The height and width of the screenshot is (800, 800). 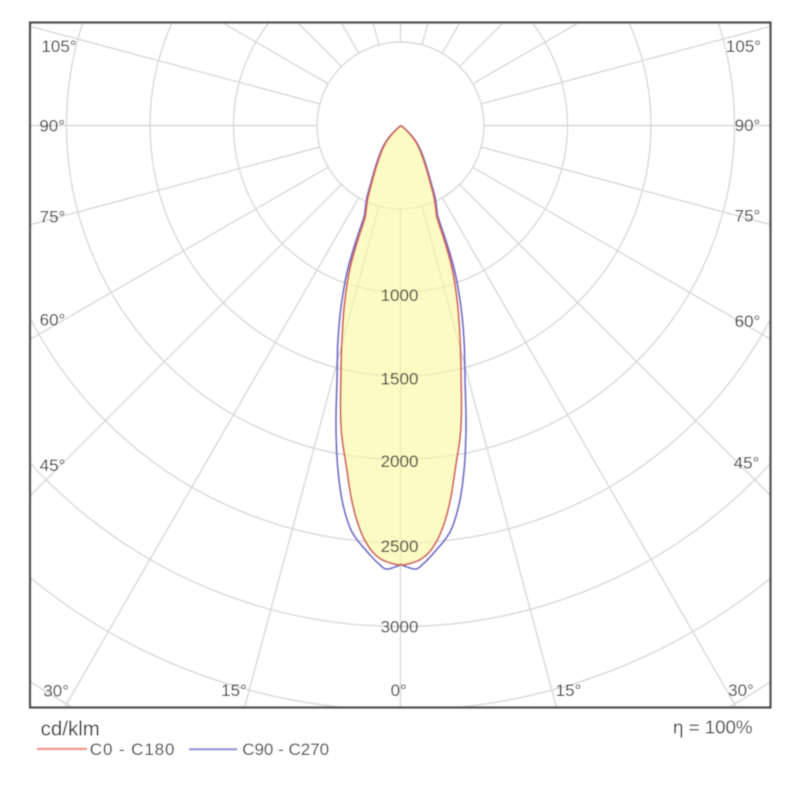 What do you see at coordinates (133, 749) in the screenshot?
I see `svg-text: C0 - C180` at bounding box center [133, 749].